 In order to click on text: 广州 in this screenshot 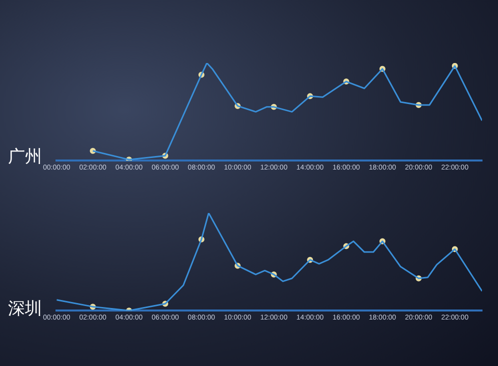, I will do `click(25, 157)`.